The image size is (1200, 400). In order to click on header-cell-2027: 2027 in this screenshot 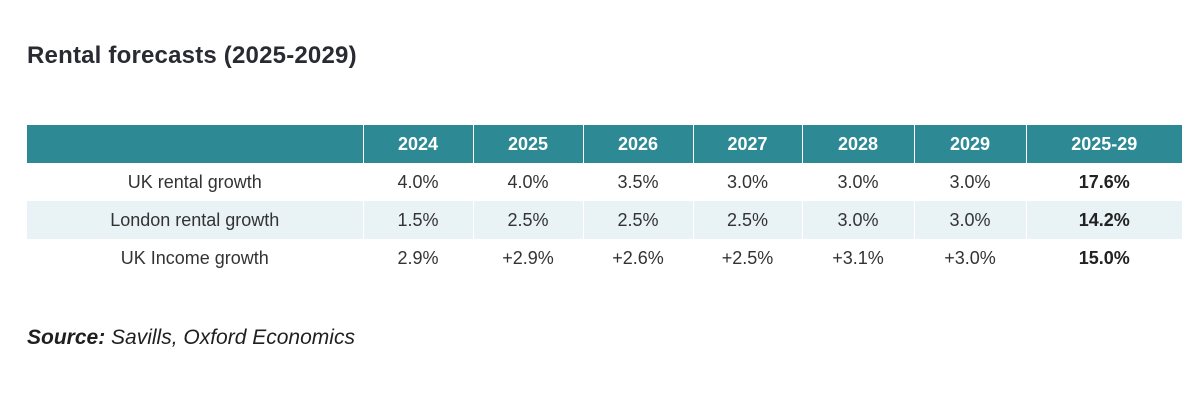, I will do `click(747, 144)`.